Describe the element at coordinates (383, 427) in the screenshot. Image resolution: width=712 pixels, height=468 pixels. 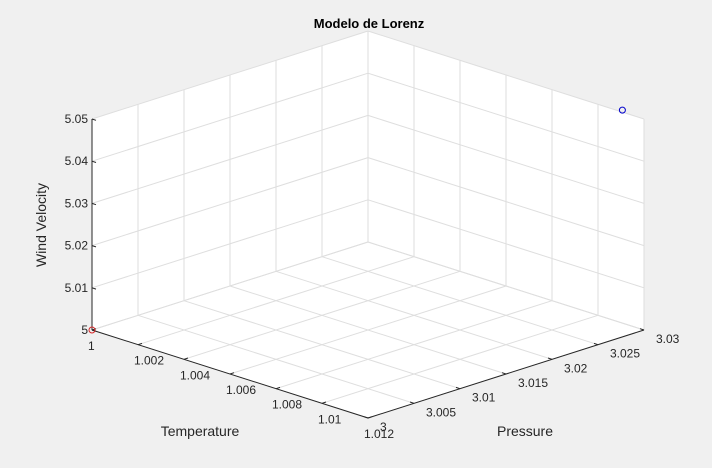
I see `y-tick-label: 3` at that location.